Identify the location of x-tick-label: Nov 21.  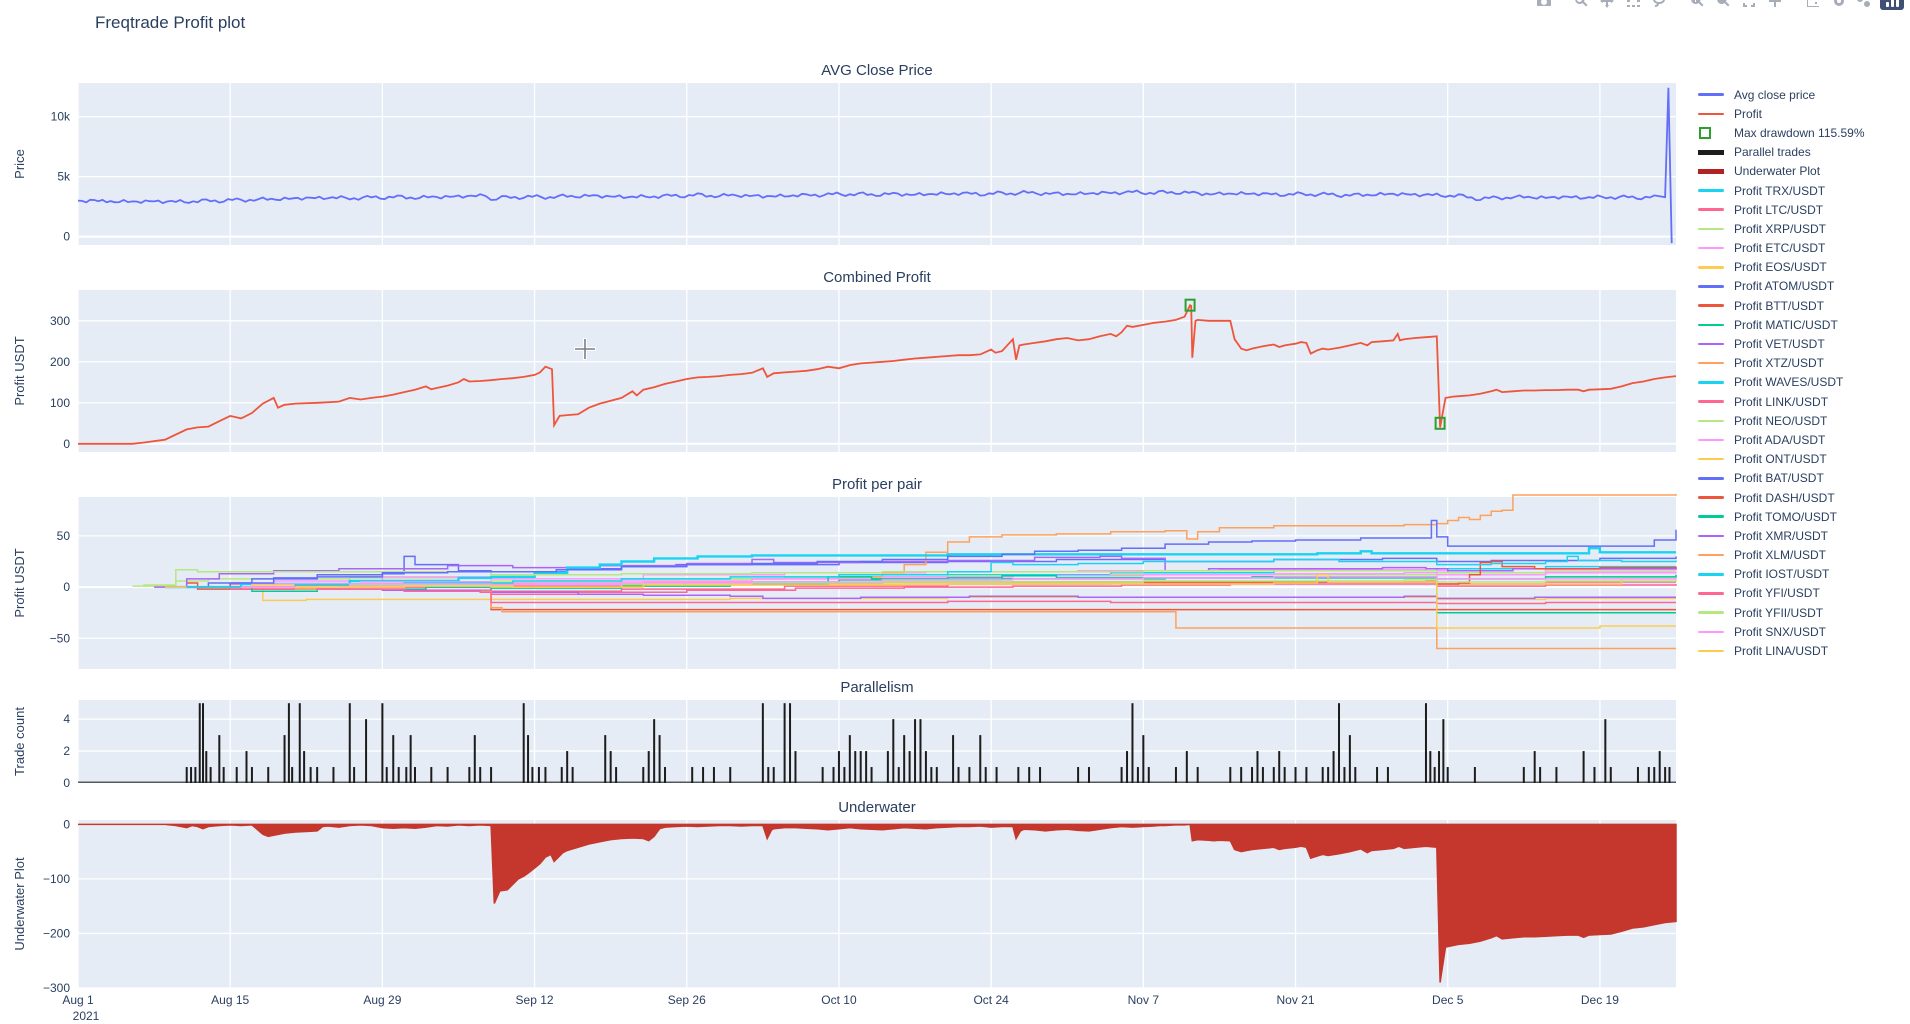
(1296, 1000).